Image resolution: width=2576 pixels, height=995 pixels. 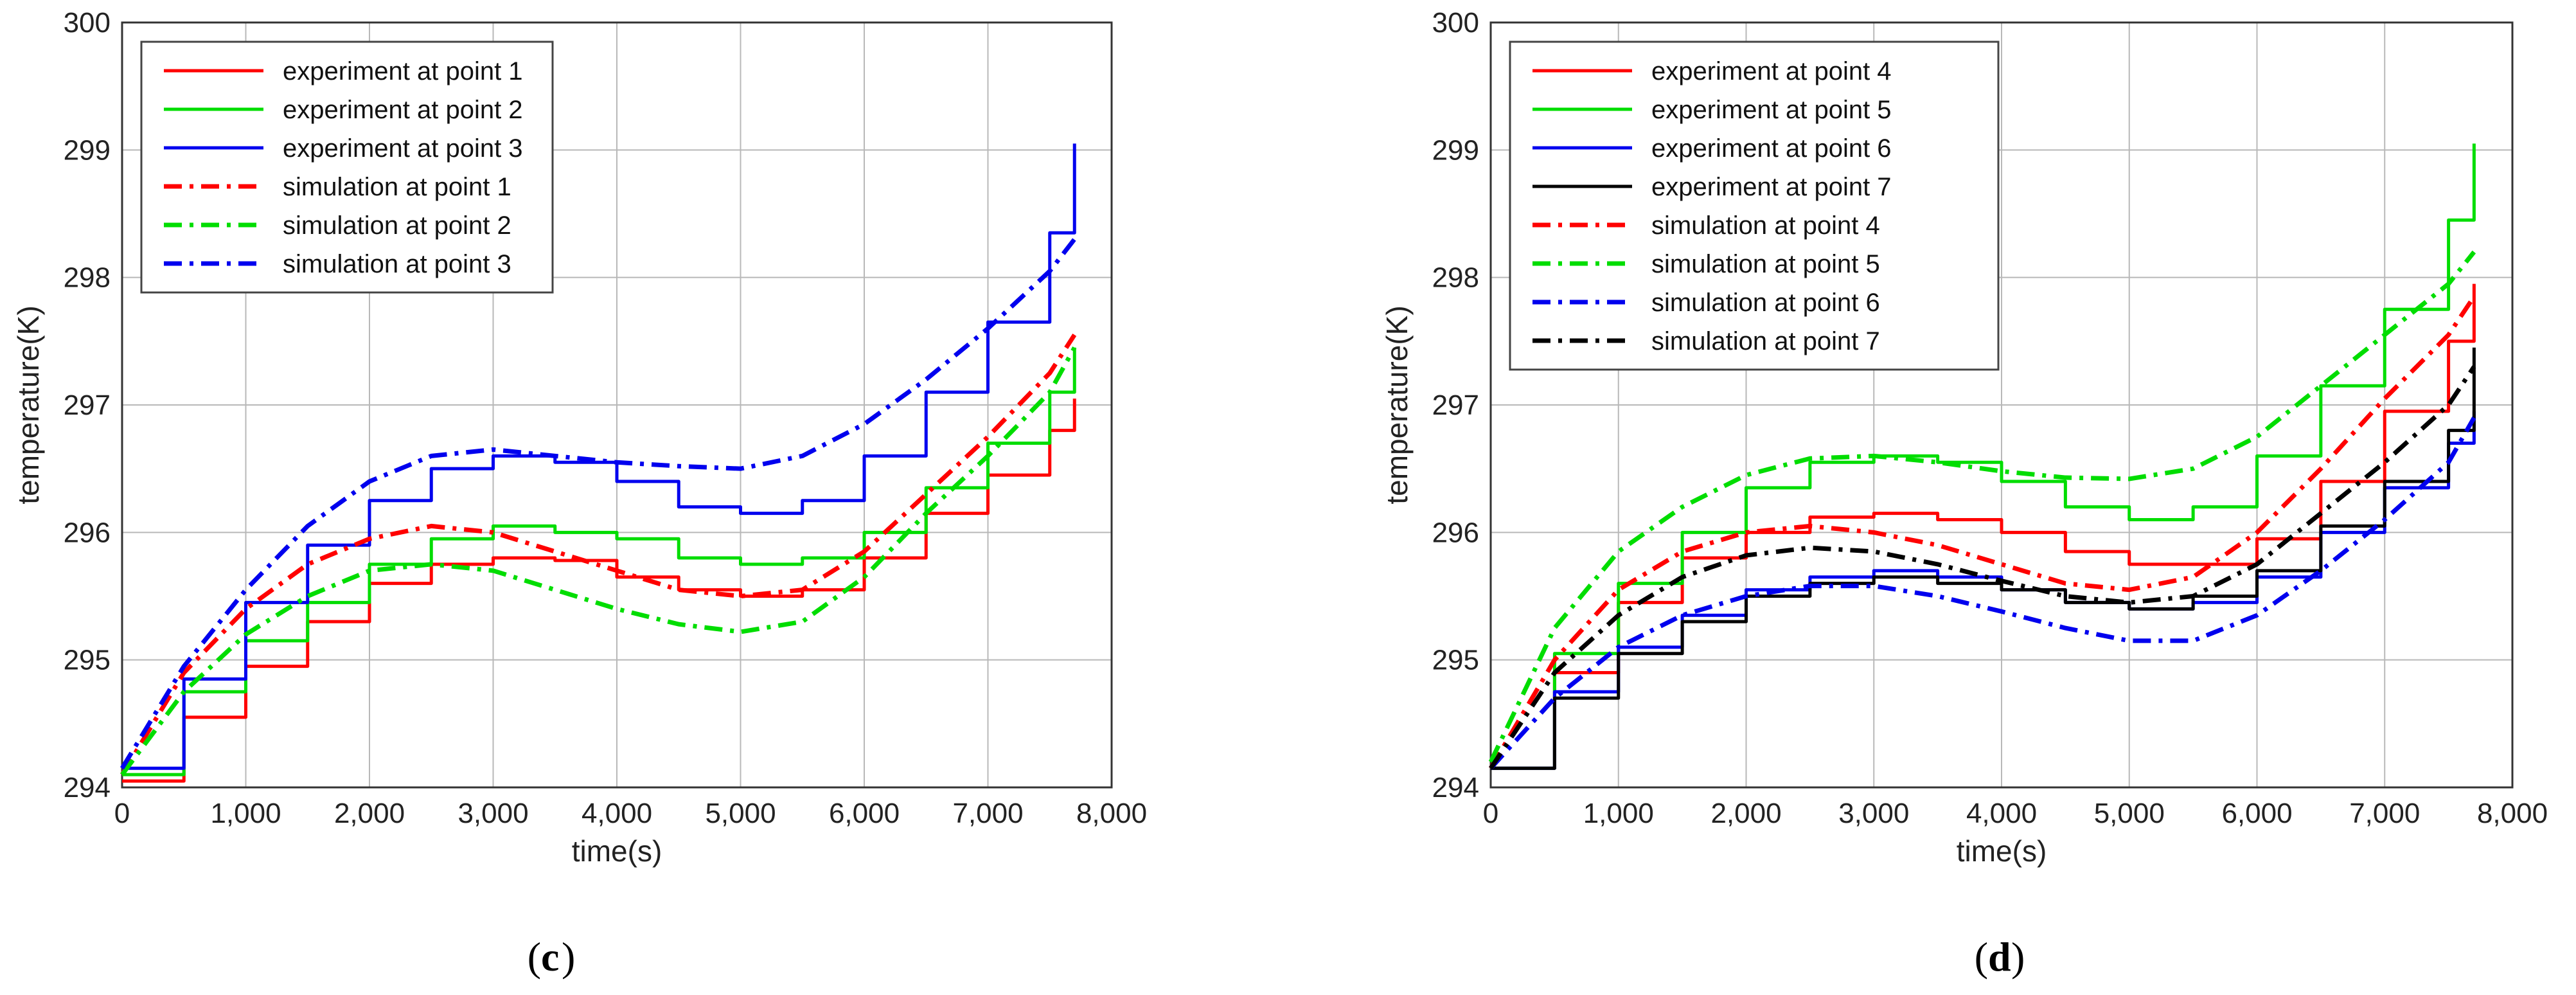 I want to click on legend-label: simulation at point 5, so click(x=1766, y=264).